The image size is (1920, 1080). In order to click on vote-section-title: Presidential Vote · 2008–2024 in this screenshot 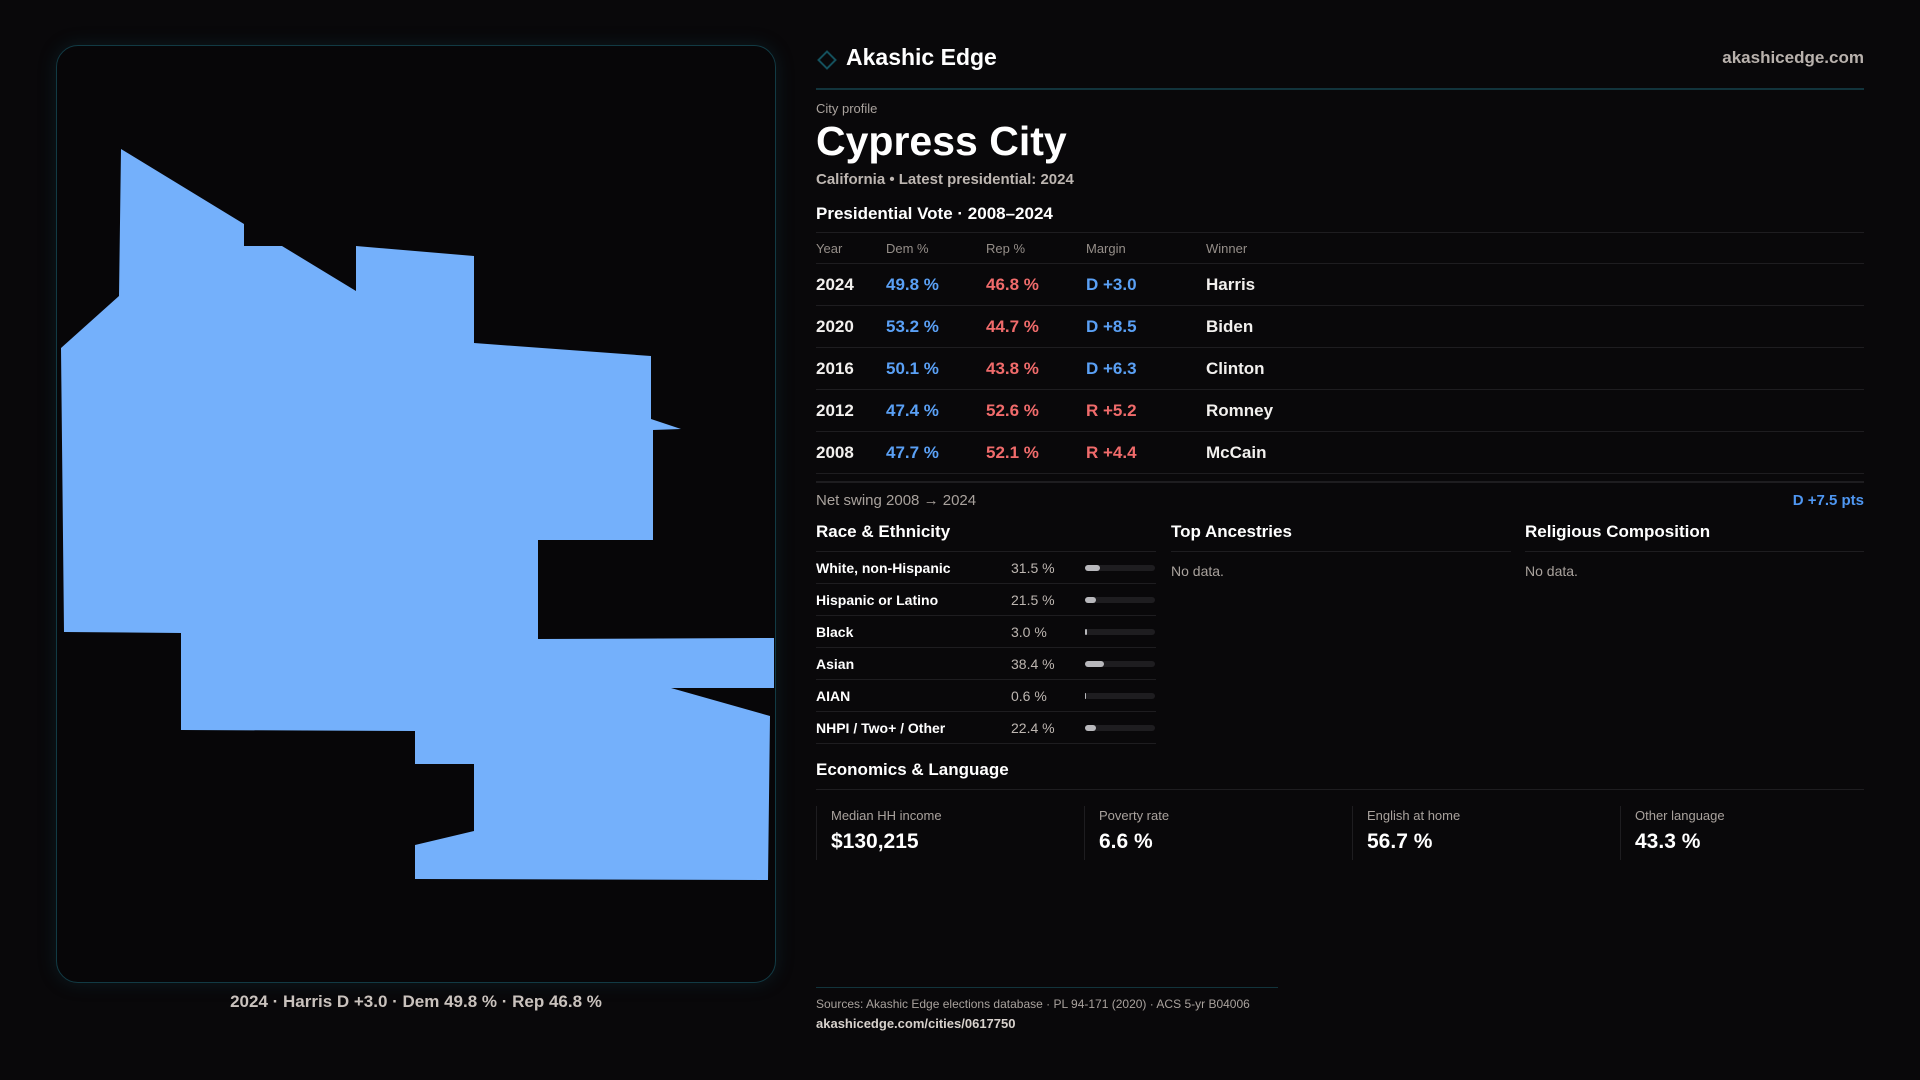, I will do `click(934, 213)`.